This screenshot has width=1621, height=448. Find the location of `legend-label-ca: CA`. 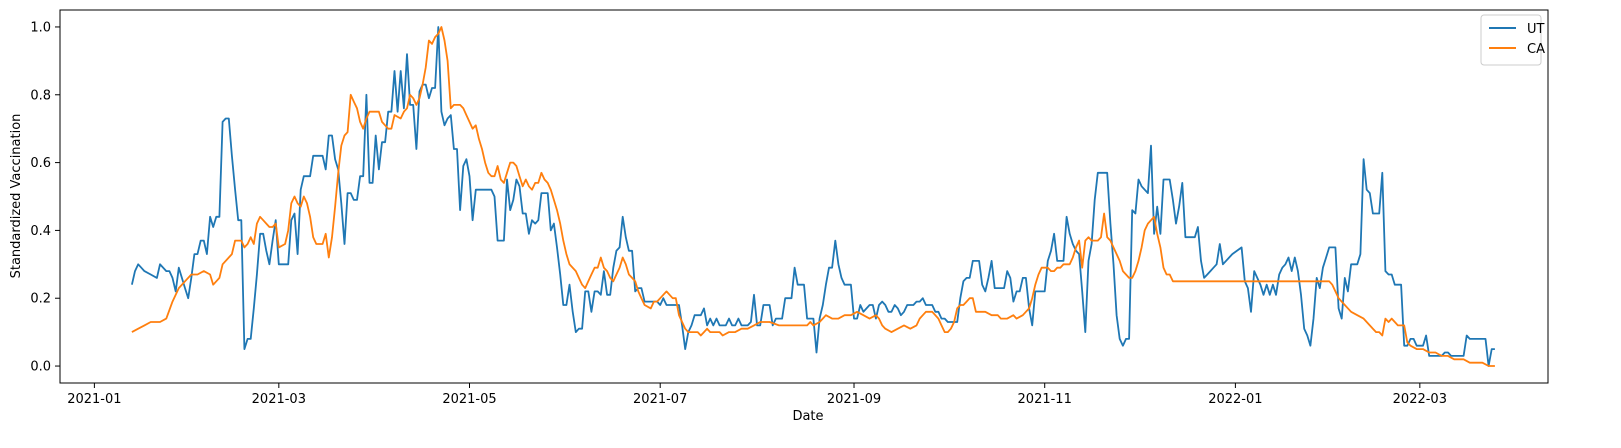

legend-label-ca: CA is located at coordinates (1536, 49).